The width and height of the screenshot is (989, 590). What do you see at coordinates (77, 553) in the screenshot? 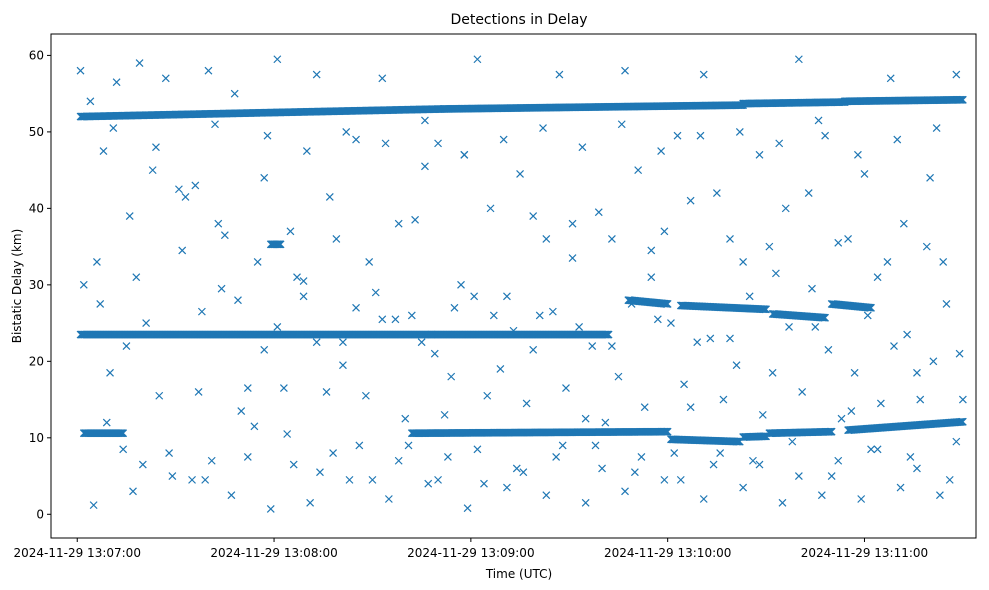
I see `x-tick-label: 2024-11-29 13:07:00` at bounding box center [77, 553].